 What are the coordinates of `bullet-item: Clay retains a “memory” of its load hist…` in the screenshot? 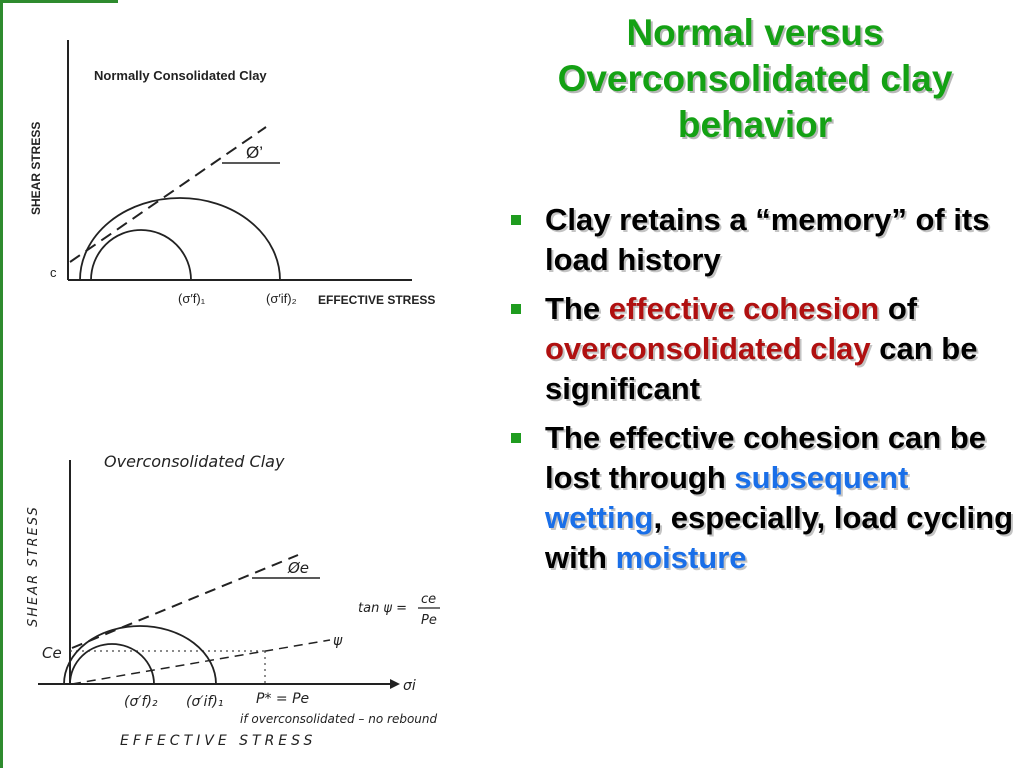 It's located at (760, 240).